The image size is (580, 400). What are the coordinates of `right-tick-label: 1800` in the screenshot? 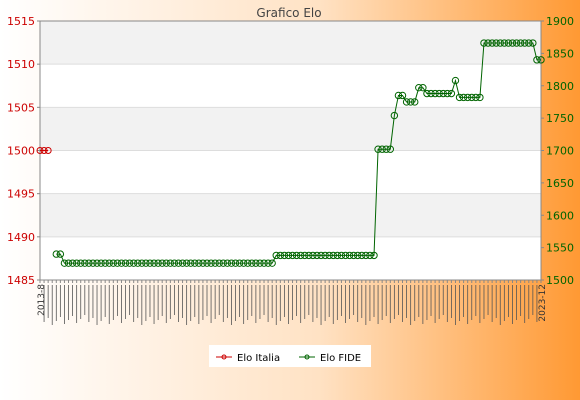 It's located at (560, 86).